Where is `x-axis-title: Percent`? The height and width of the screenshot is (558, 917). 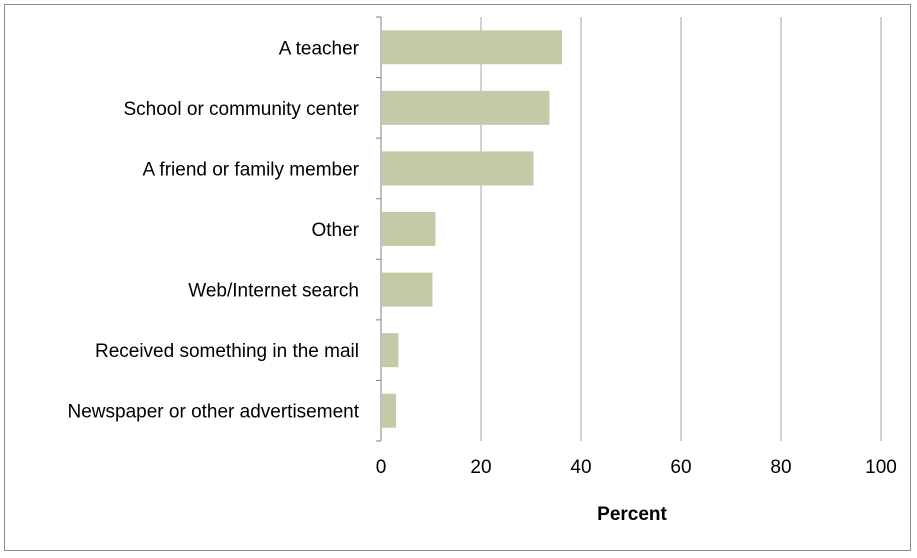 x-axis-title: Percent is located at coordinates (632, 514).